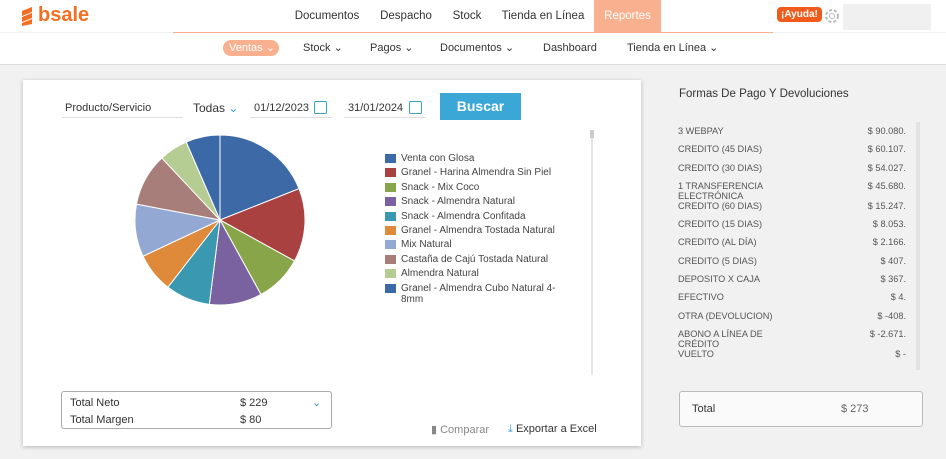 This screenshot has height=459, width=946. Describe the element at coordinates (792, 283) in the screenshot. I see `payment-row: DEPOSITO X CAJA $ 367.` at that location.